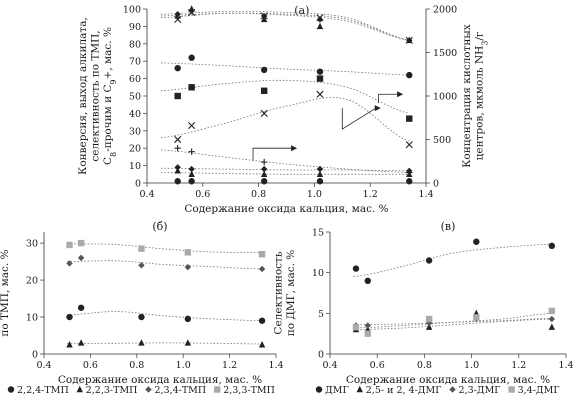 This screenshot has width=582, height=401. Describe the element at coordinates (370, 194) in the screenshot. I see `x-tick-label-a: 1.2` at that location.